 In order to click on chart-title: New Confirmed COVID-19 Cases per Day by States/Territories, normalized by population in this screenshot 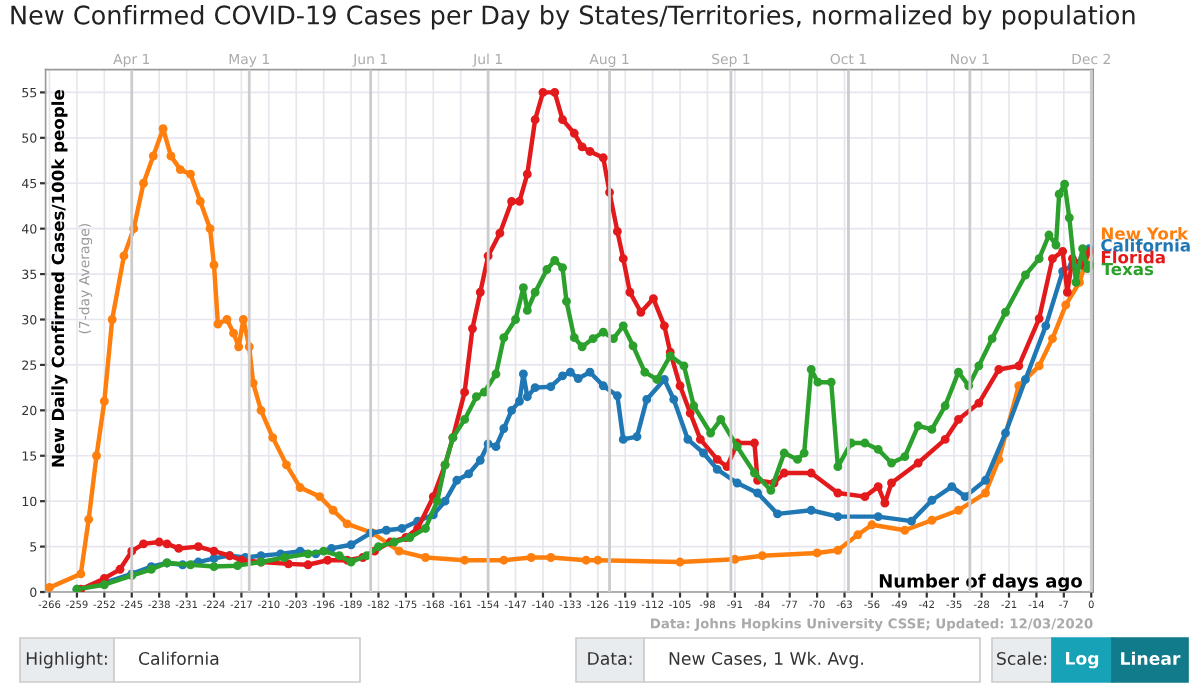, I will do `click(573, 17)`.